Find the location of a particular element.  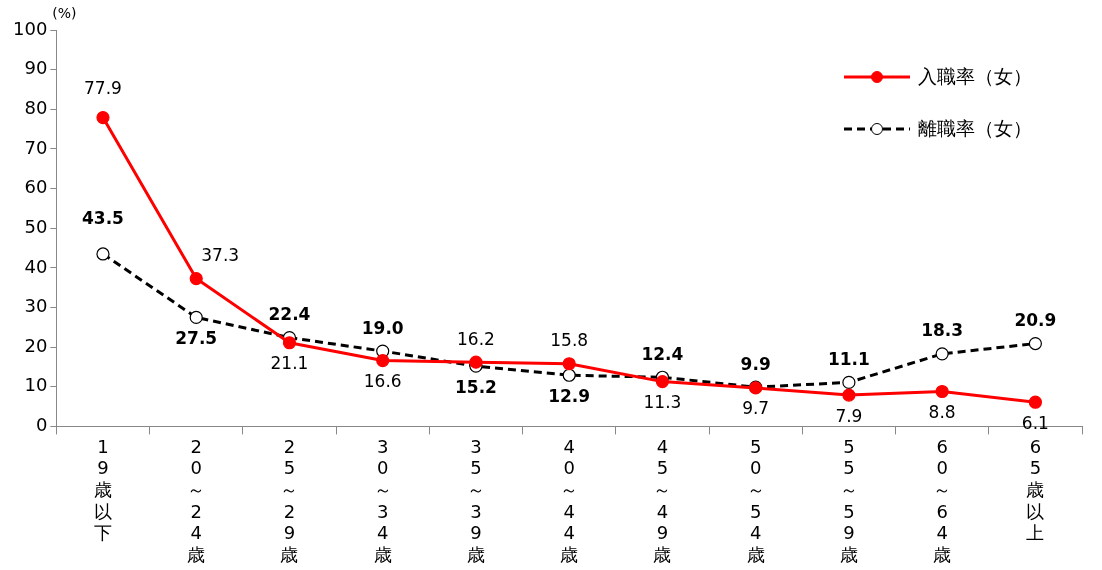

data-label: 27.5 is located at coordinates (196, 337).